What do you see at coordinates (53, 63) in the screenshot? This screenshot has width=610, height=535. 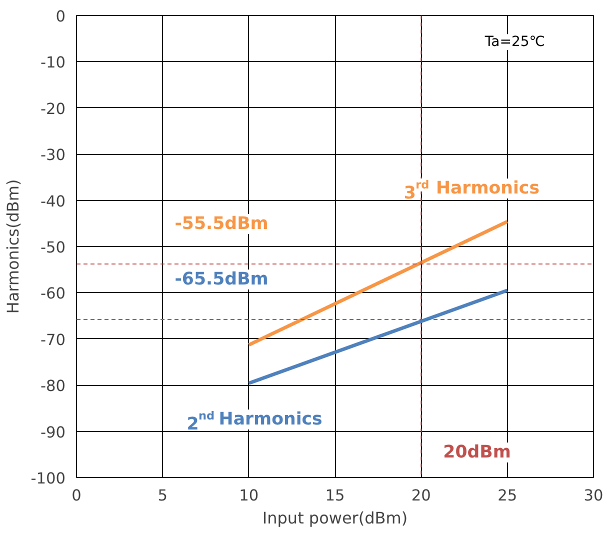 I see `y-tick-label: -10` at bounding box center [53, 63].